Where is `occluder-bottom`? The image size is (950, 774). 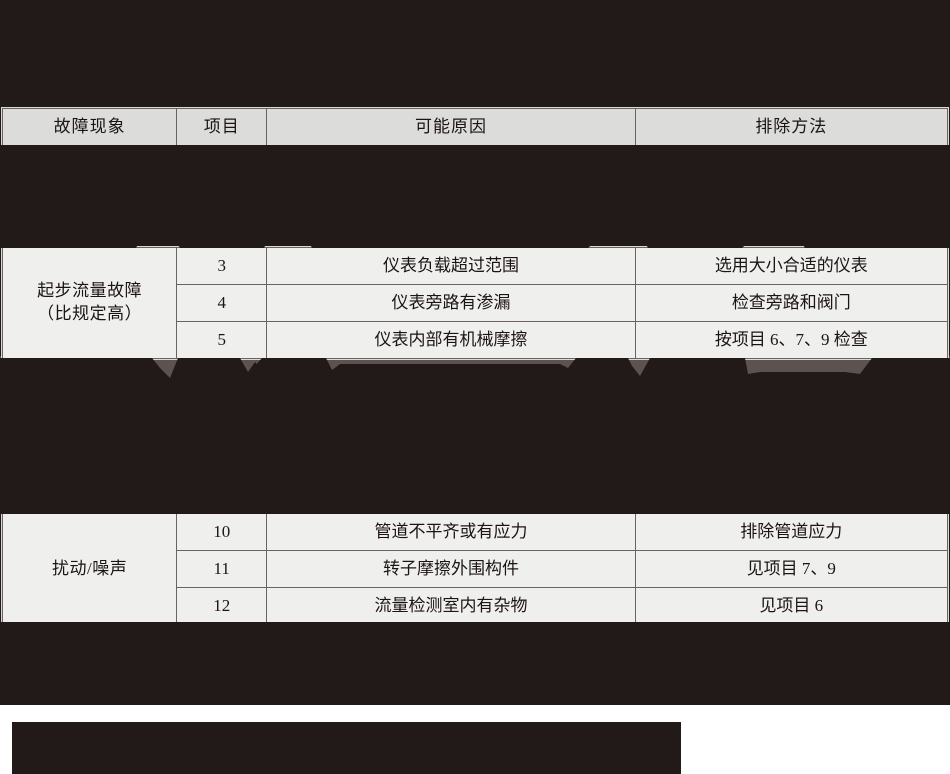
occluder-bottom is located at coordinates (475, 663).